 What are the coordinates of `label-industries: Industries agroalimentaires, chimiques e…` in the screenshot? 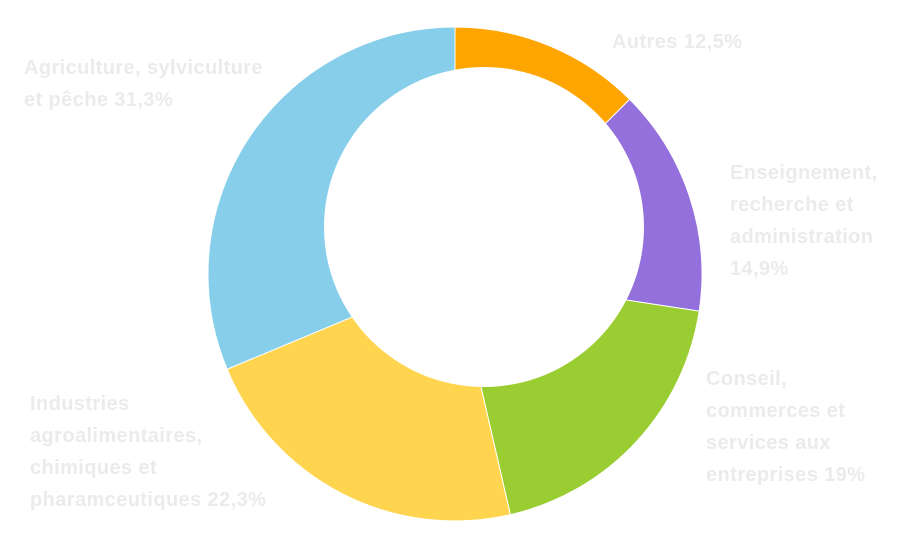 It's located at (148, 452).